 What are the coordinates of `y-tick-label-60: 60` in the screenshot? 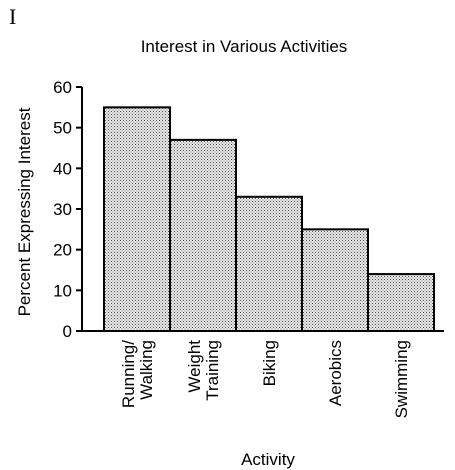 It's located at (62, 87).